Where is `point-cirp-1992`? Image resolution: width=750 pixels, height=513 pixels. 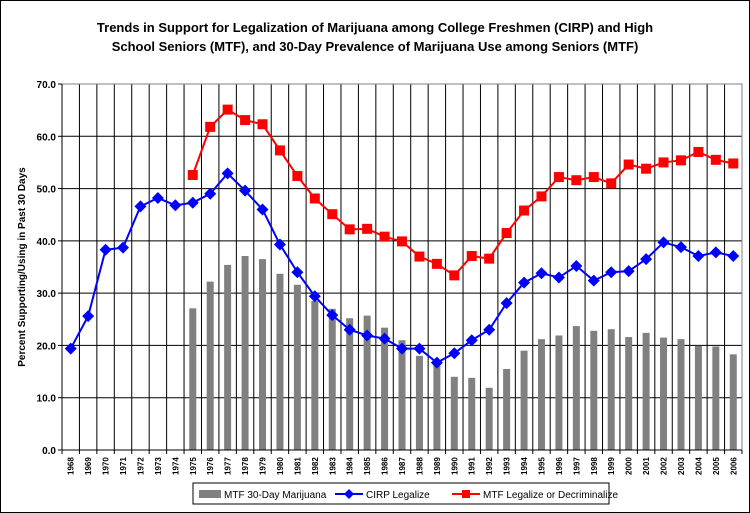
point-cirp-1992 is located at coordinates (489, 329).